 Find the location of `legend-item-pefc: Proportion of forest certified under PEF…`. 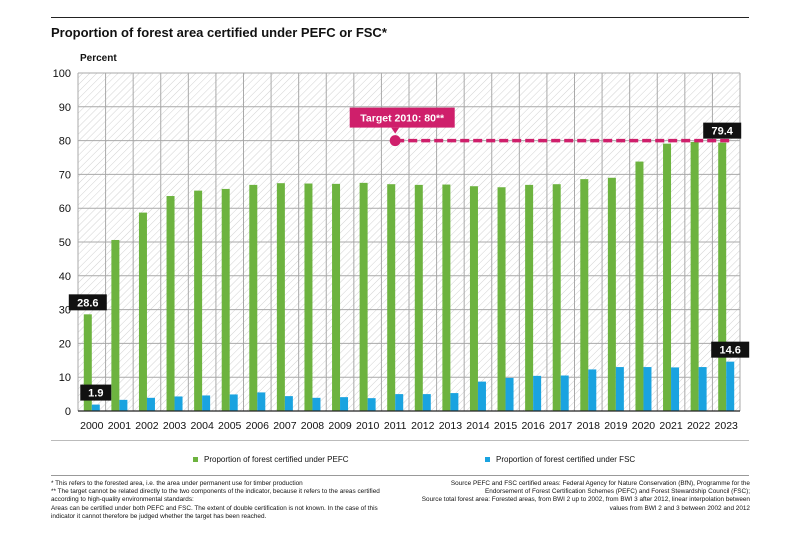

legend-item-pefc: Proportion of forest certified under PEF… is located at coordinates (271, 459).